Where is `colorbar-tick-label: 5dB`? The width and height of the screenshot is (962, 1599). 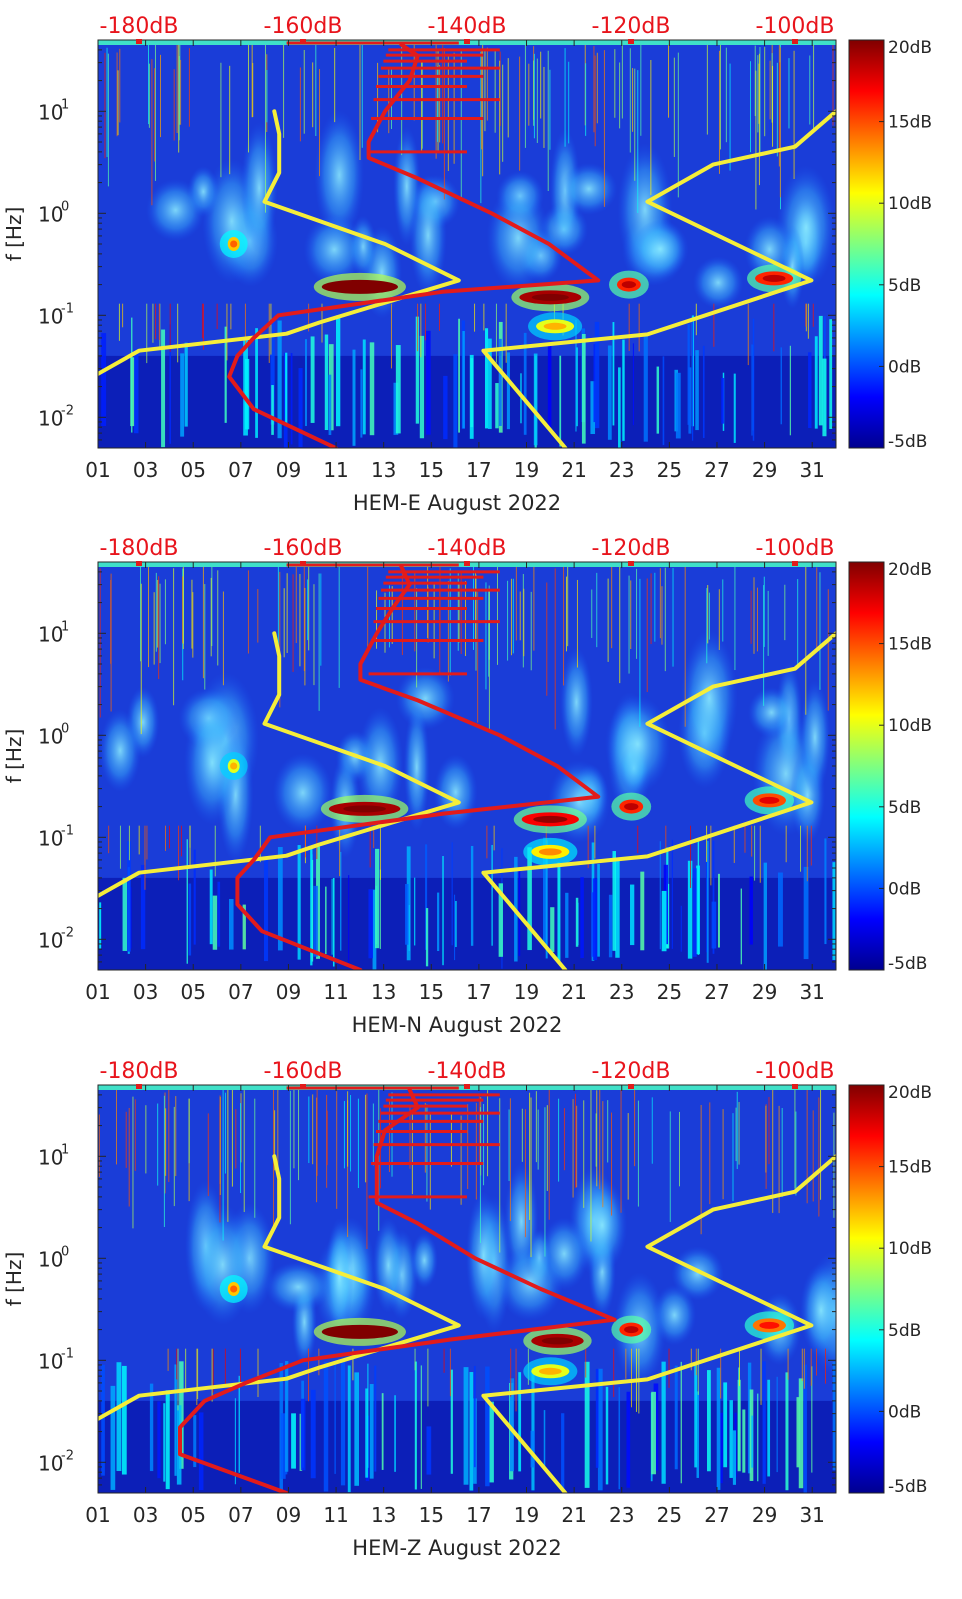 colorbar-tick-label: 5dB is located at coordinates (904, 286).